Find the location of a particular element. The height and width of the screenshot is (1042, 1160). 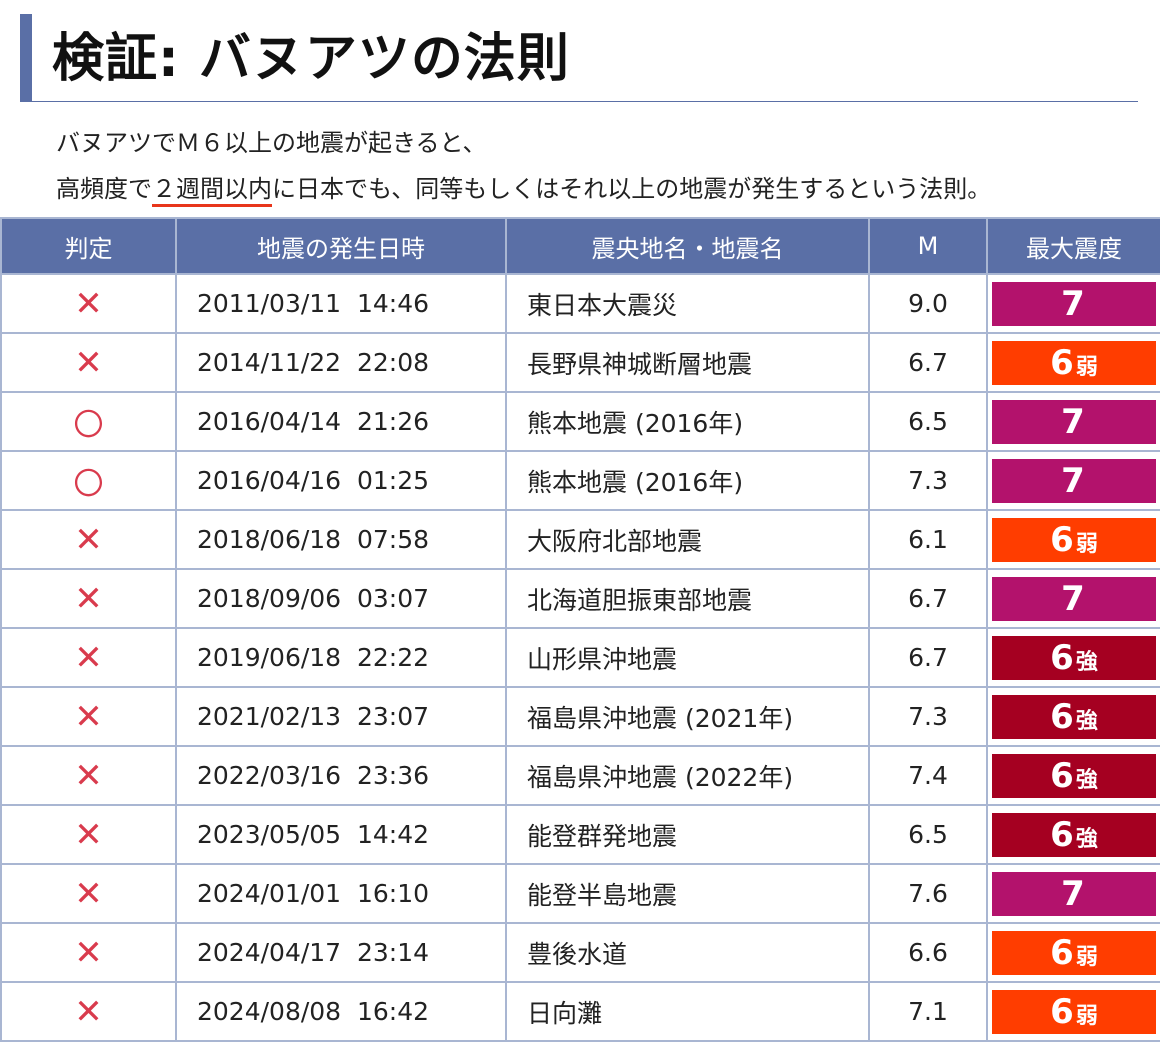

table-row: ✕ 2014/11/22 22:08 長野県神城断層地震 6.7 6 弱 is located at coordinates (580, 362).